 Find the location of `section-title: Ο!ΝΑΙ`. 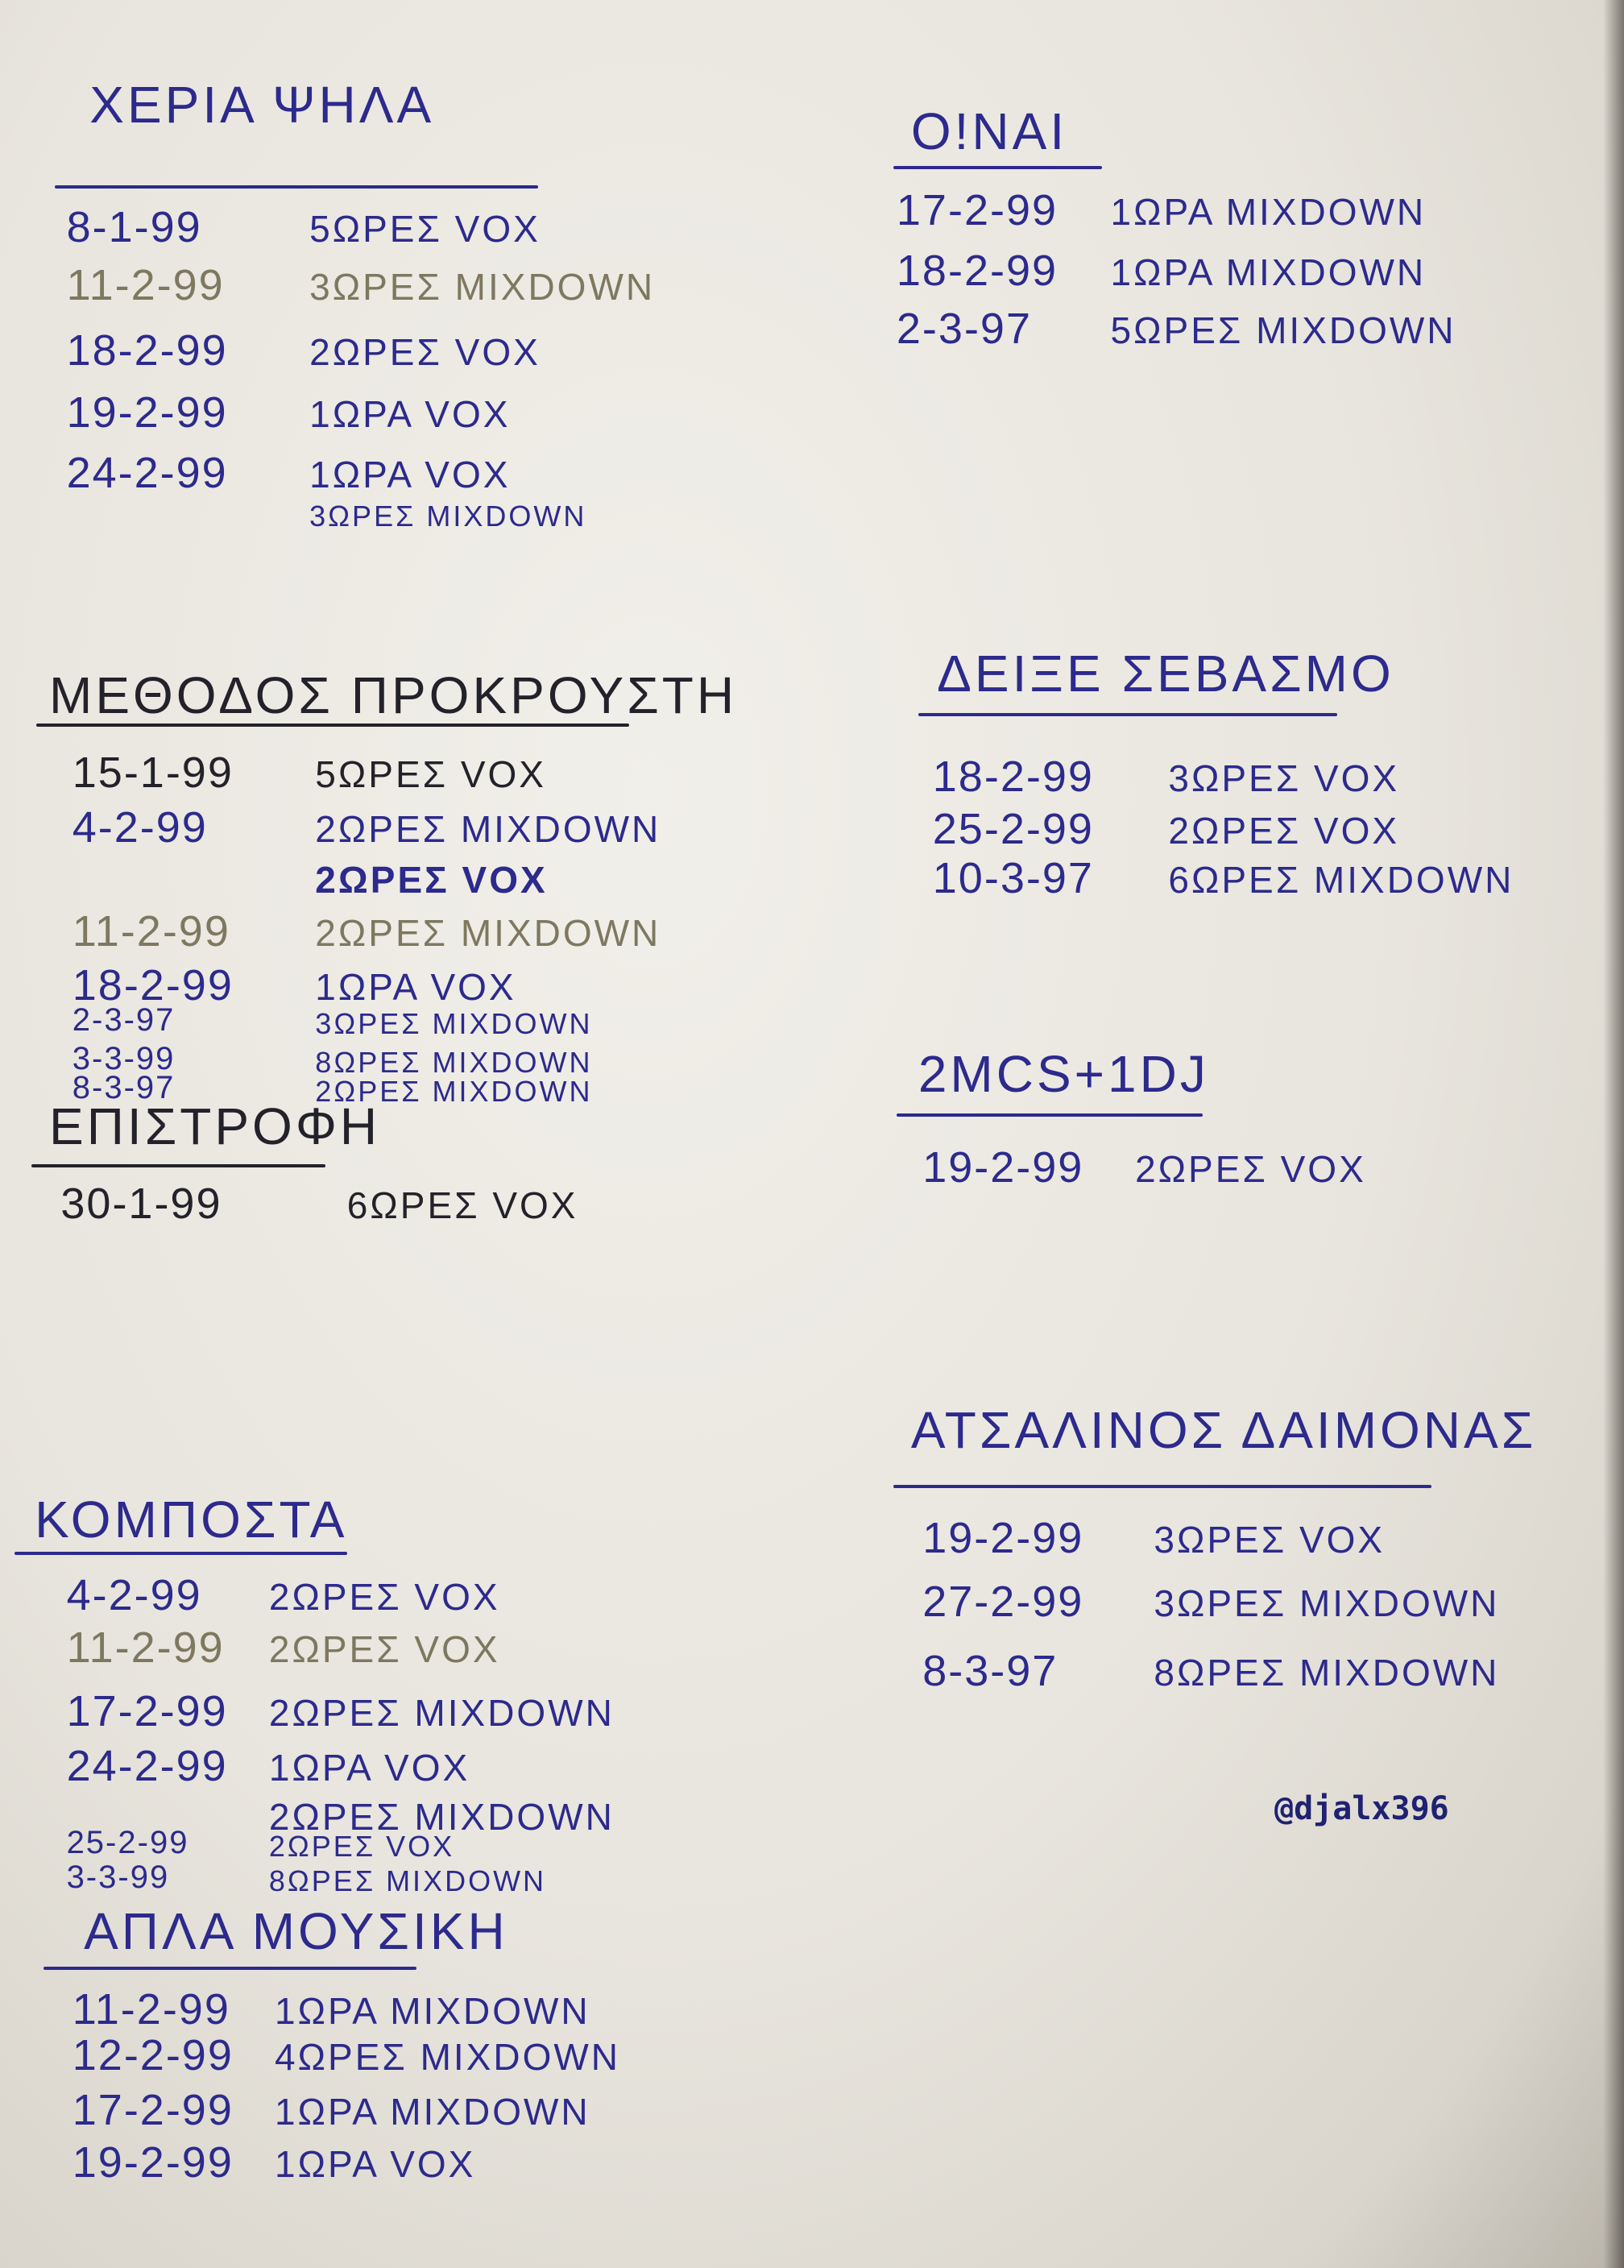

section-title: Ο!ΝΑΙ is located at coordinates (989, 131).